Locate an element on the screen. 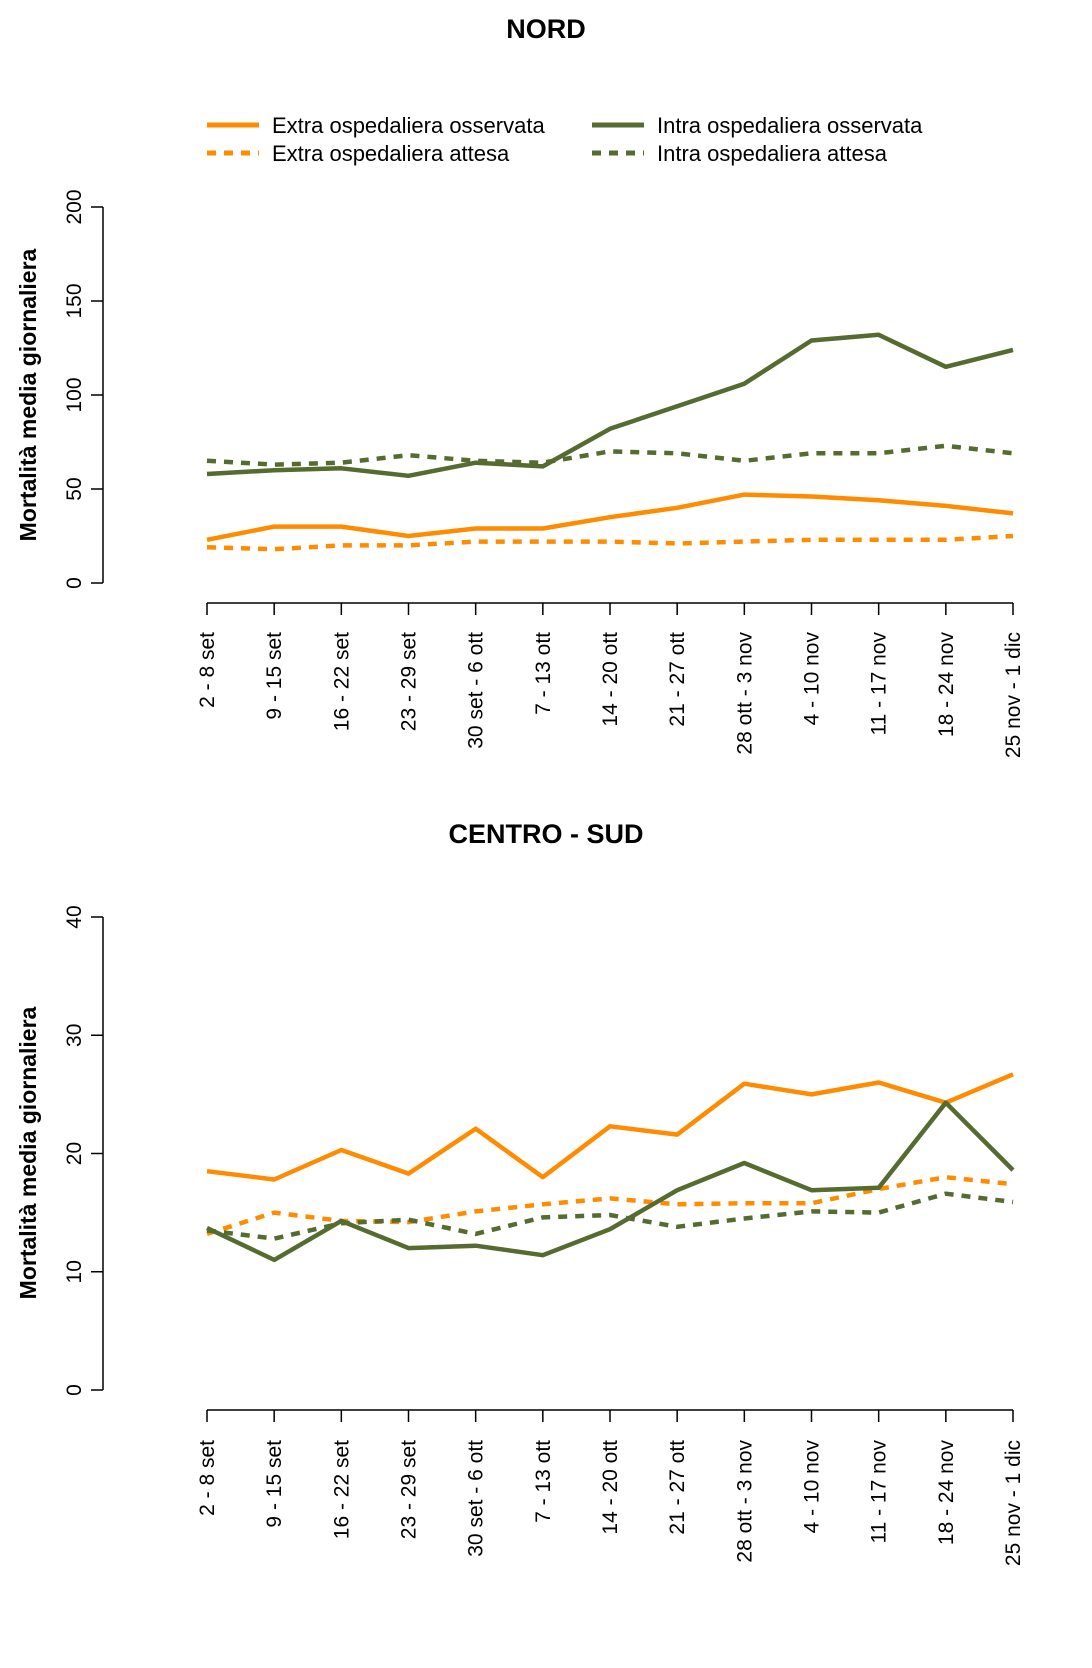  chart2-title: CENTRO - SUD is located at coordinates (546, 834).